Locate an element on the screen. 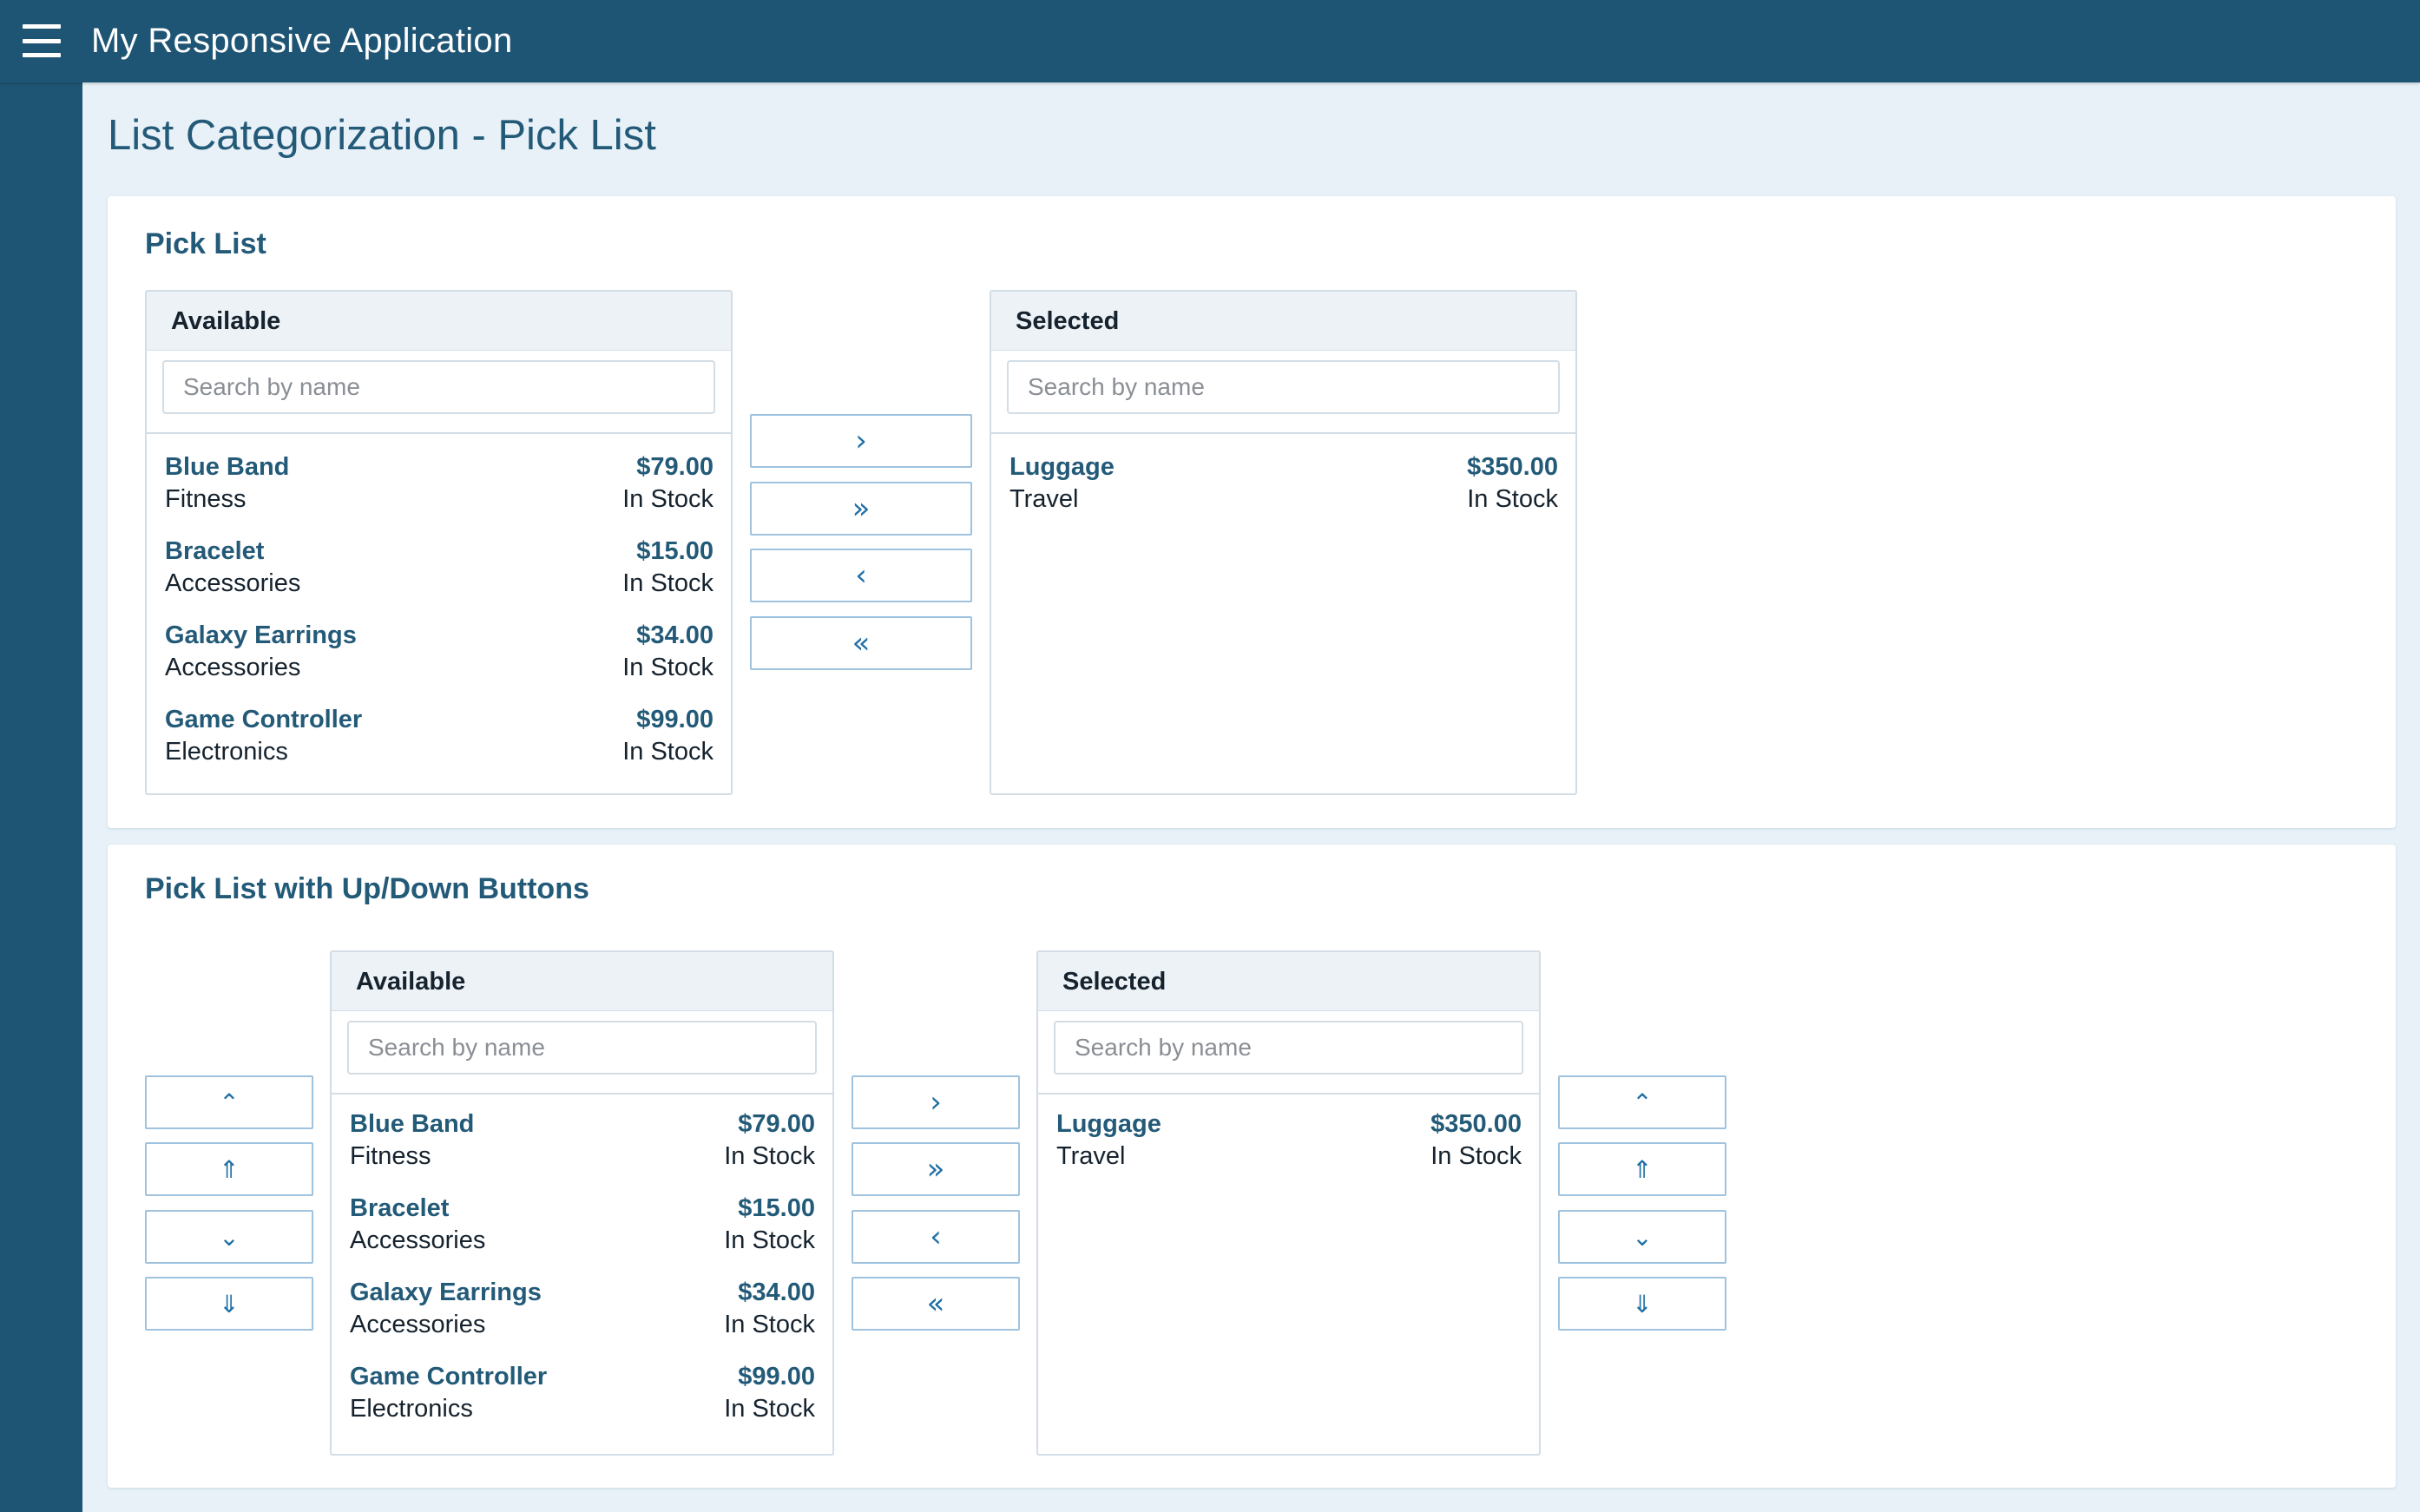  selected-move-up-button: ⌃ is located at coordinates (1642, 1102).